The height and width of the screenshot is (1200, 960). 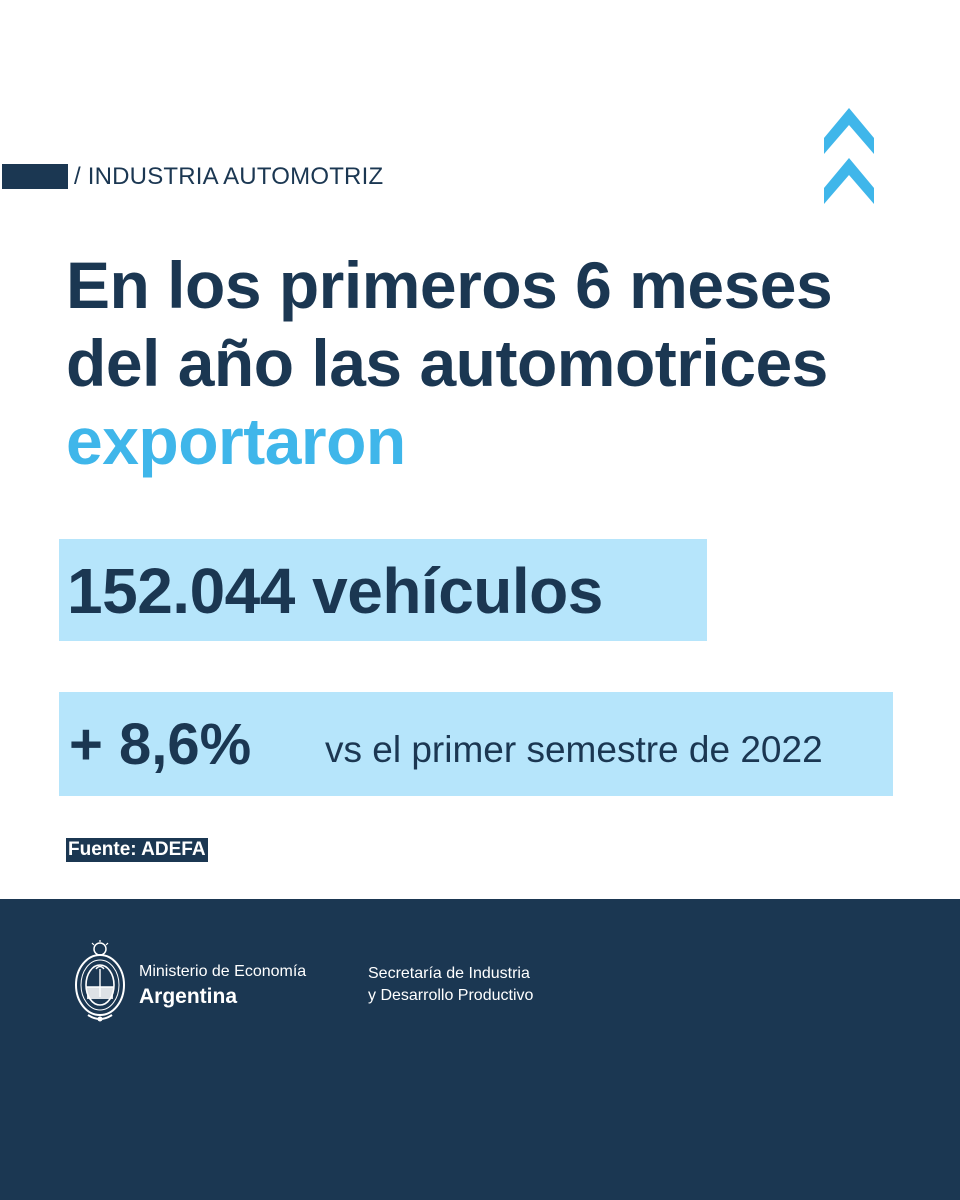 What do you see at coordinates (451, 995) in the screenshot?
I see `secretaria-line-2: y Desarrollo Productivo` at bounding box center [451, 995].